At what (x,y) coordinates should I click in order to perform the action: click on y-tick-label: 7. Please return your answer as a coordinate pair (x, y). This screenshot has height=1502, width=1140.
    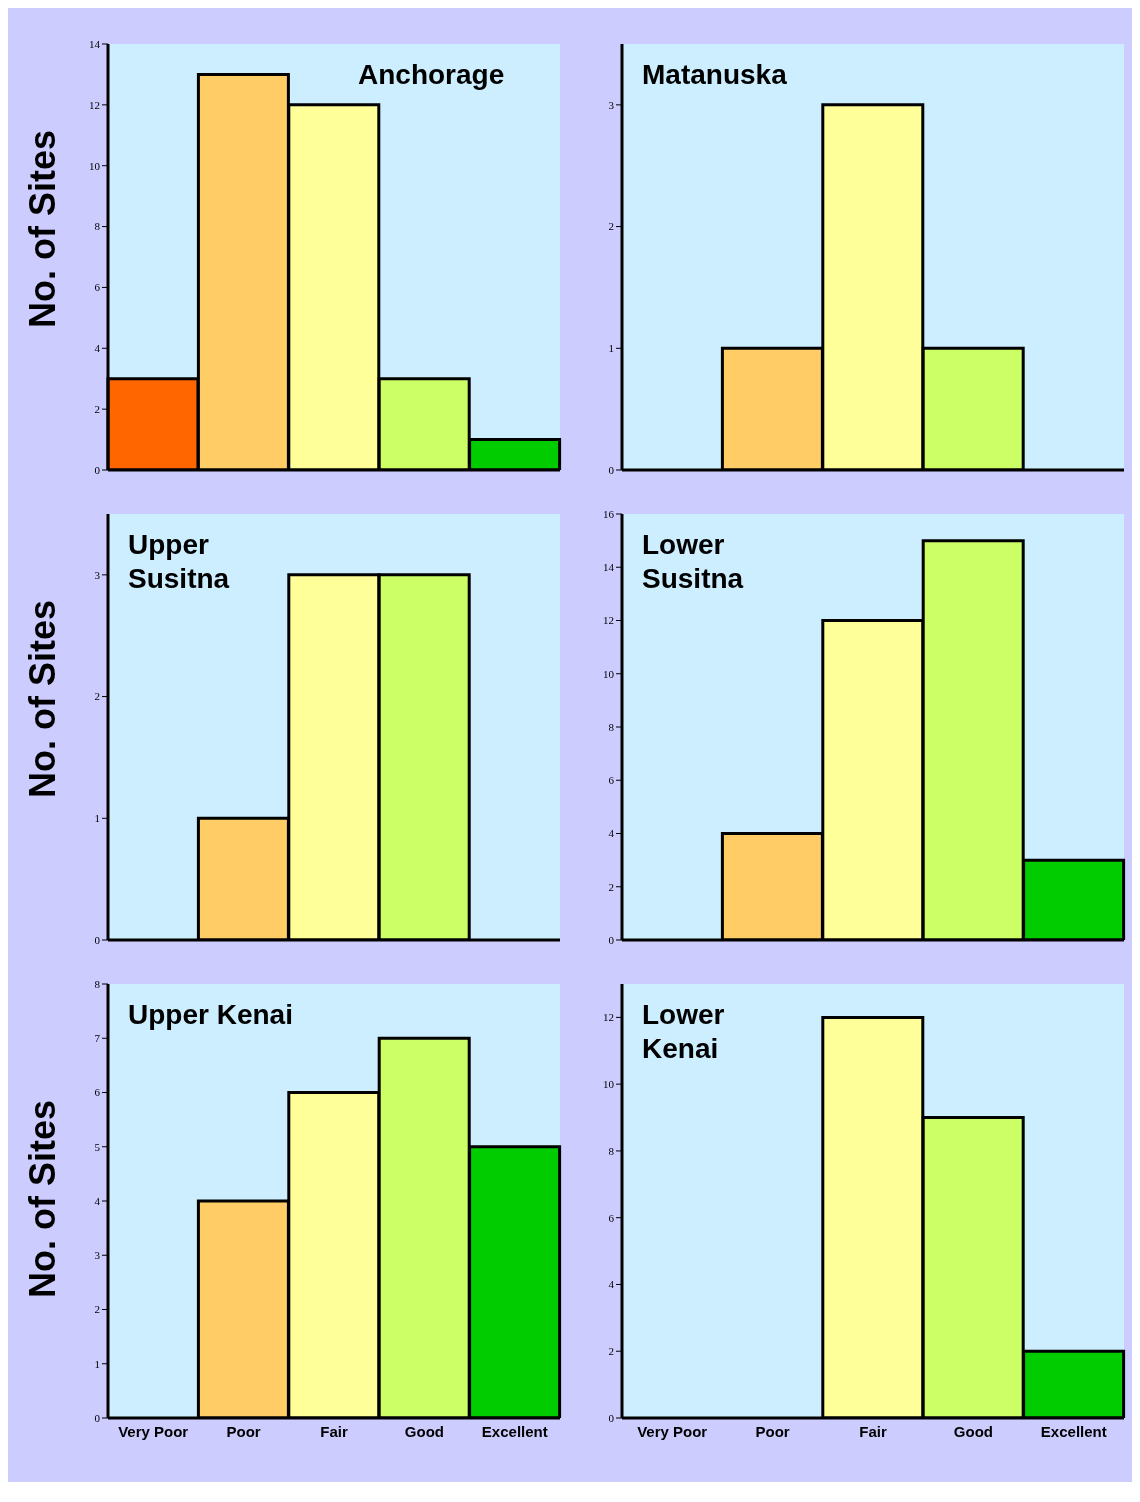
    Looking at the image, I should click on (97, 1038).